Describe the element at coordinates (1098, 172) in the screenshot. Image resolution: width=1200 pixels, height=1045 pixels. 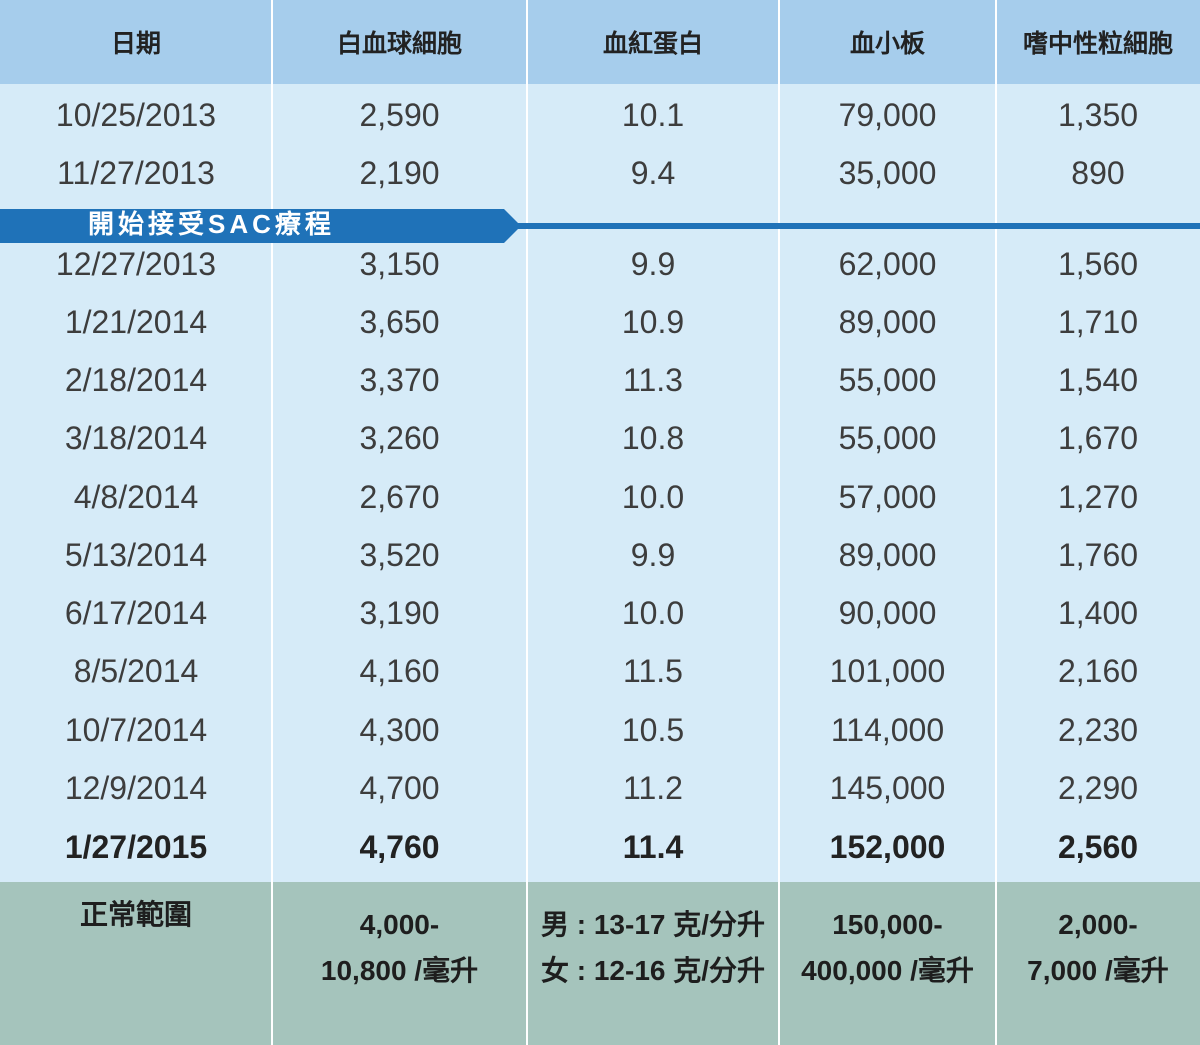
I see `cell-neutrophils: 890` at that location.